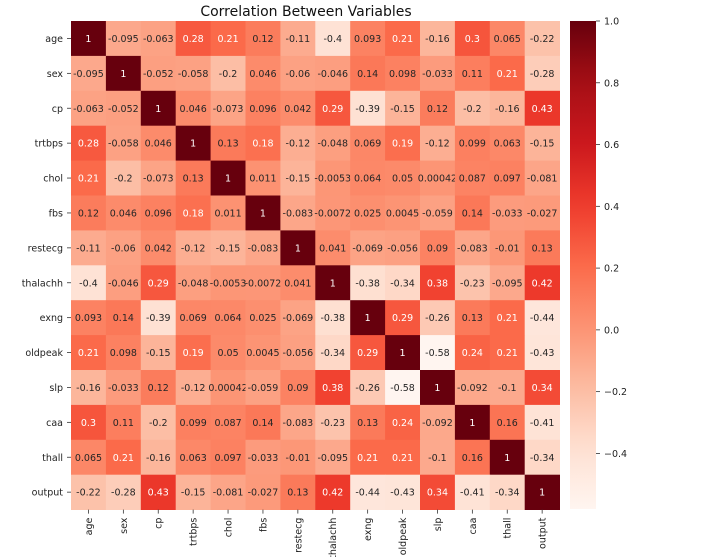 This screenshot has height=557, width=720. What do you see at coordinates (368, 422) in the screenshot?
I see `heatmap-cell-caa-exng` at bounding box center [368, 422].